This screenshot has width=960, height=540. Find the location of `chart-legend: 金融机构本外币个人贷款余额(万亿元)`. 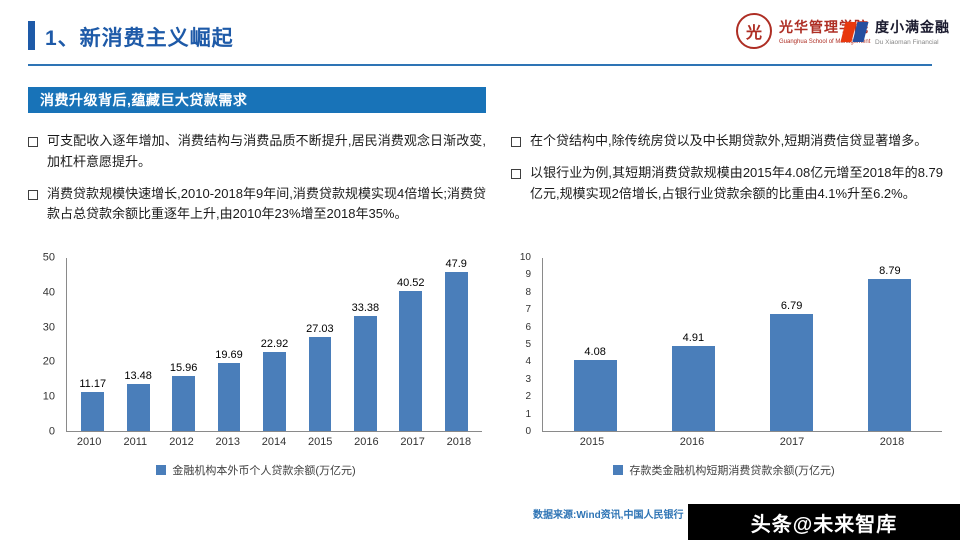

chart-legend: 金融机构本外币个人贷款余额(万亿元) is located at coordinates (256, 470).